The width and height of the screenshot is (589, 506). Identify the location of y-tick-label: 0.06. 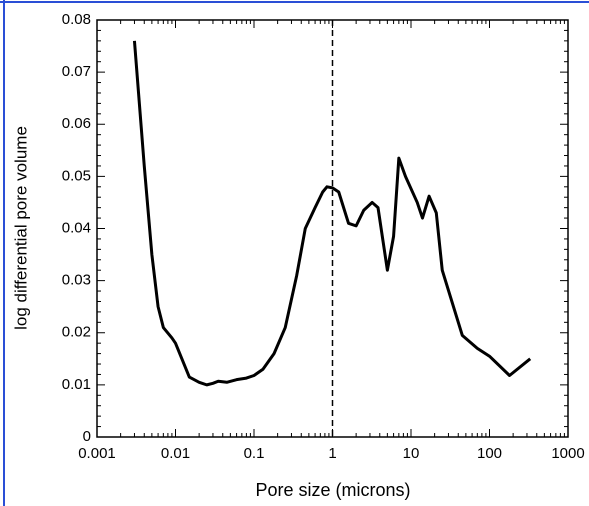
(76, 123).